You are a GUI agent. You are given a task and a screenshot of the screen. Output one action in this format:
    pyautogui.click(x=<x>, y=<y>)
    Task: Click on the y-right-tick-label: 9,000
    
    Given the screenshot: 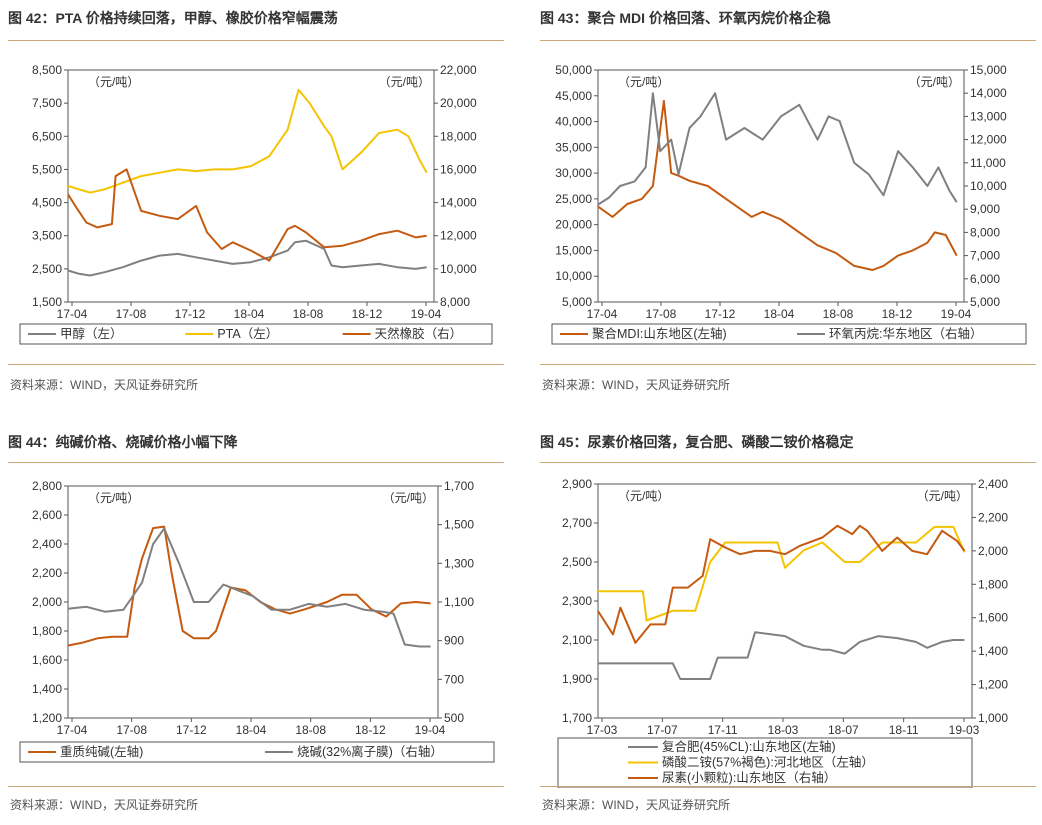 What is the action you would take?
    pyautogui.click(x=985, y=209)
    